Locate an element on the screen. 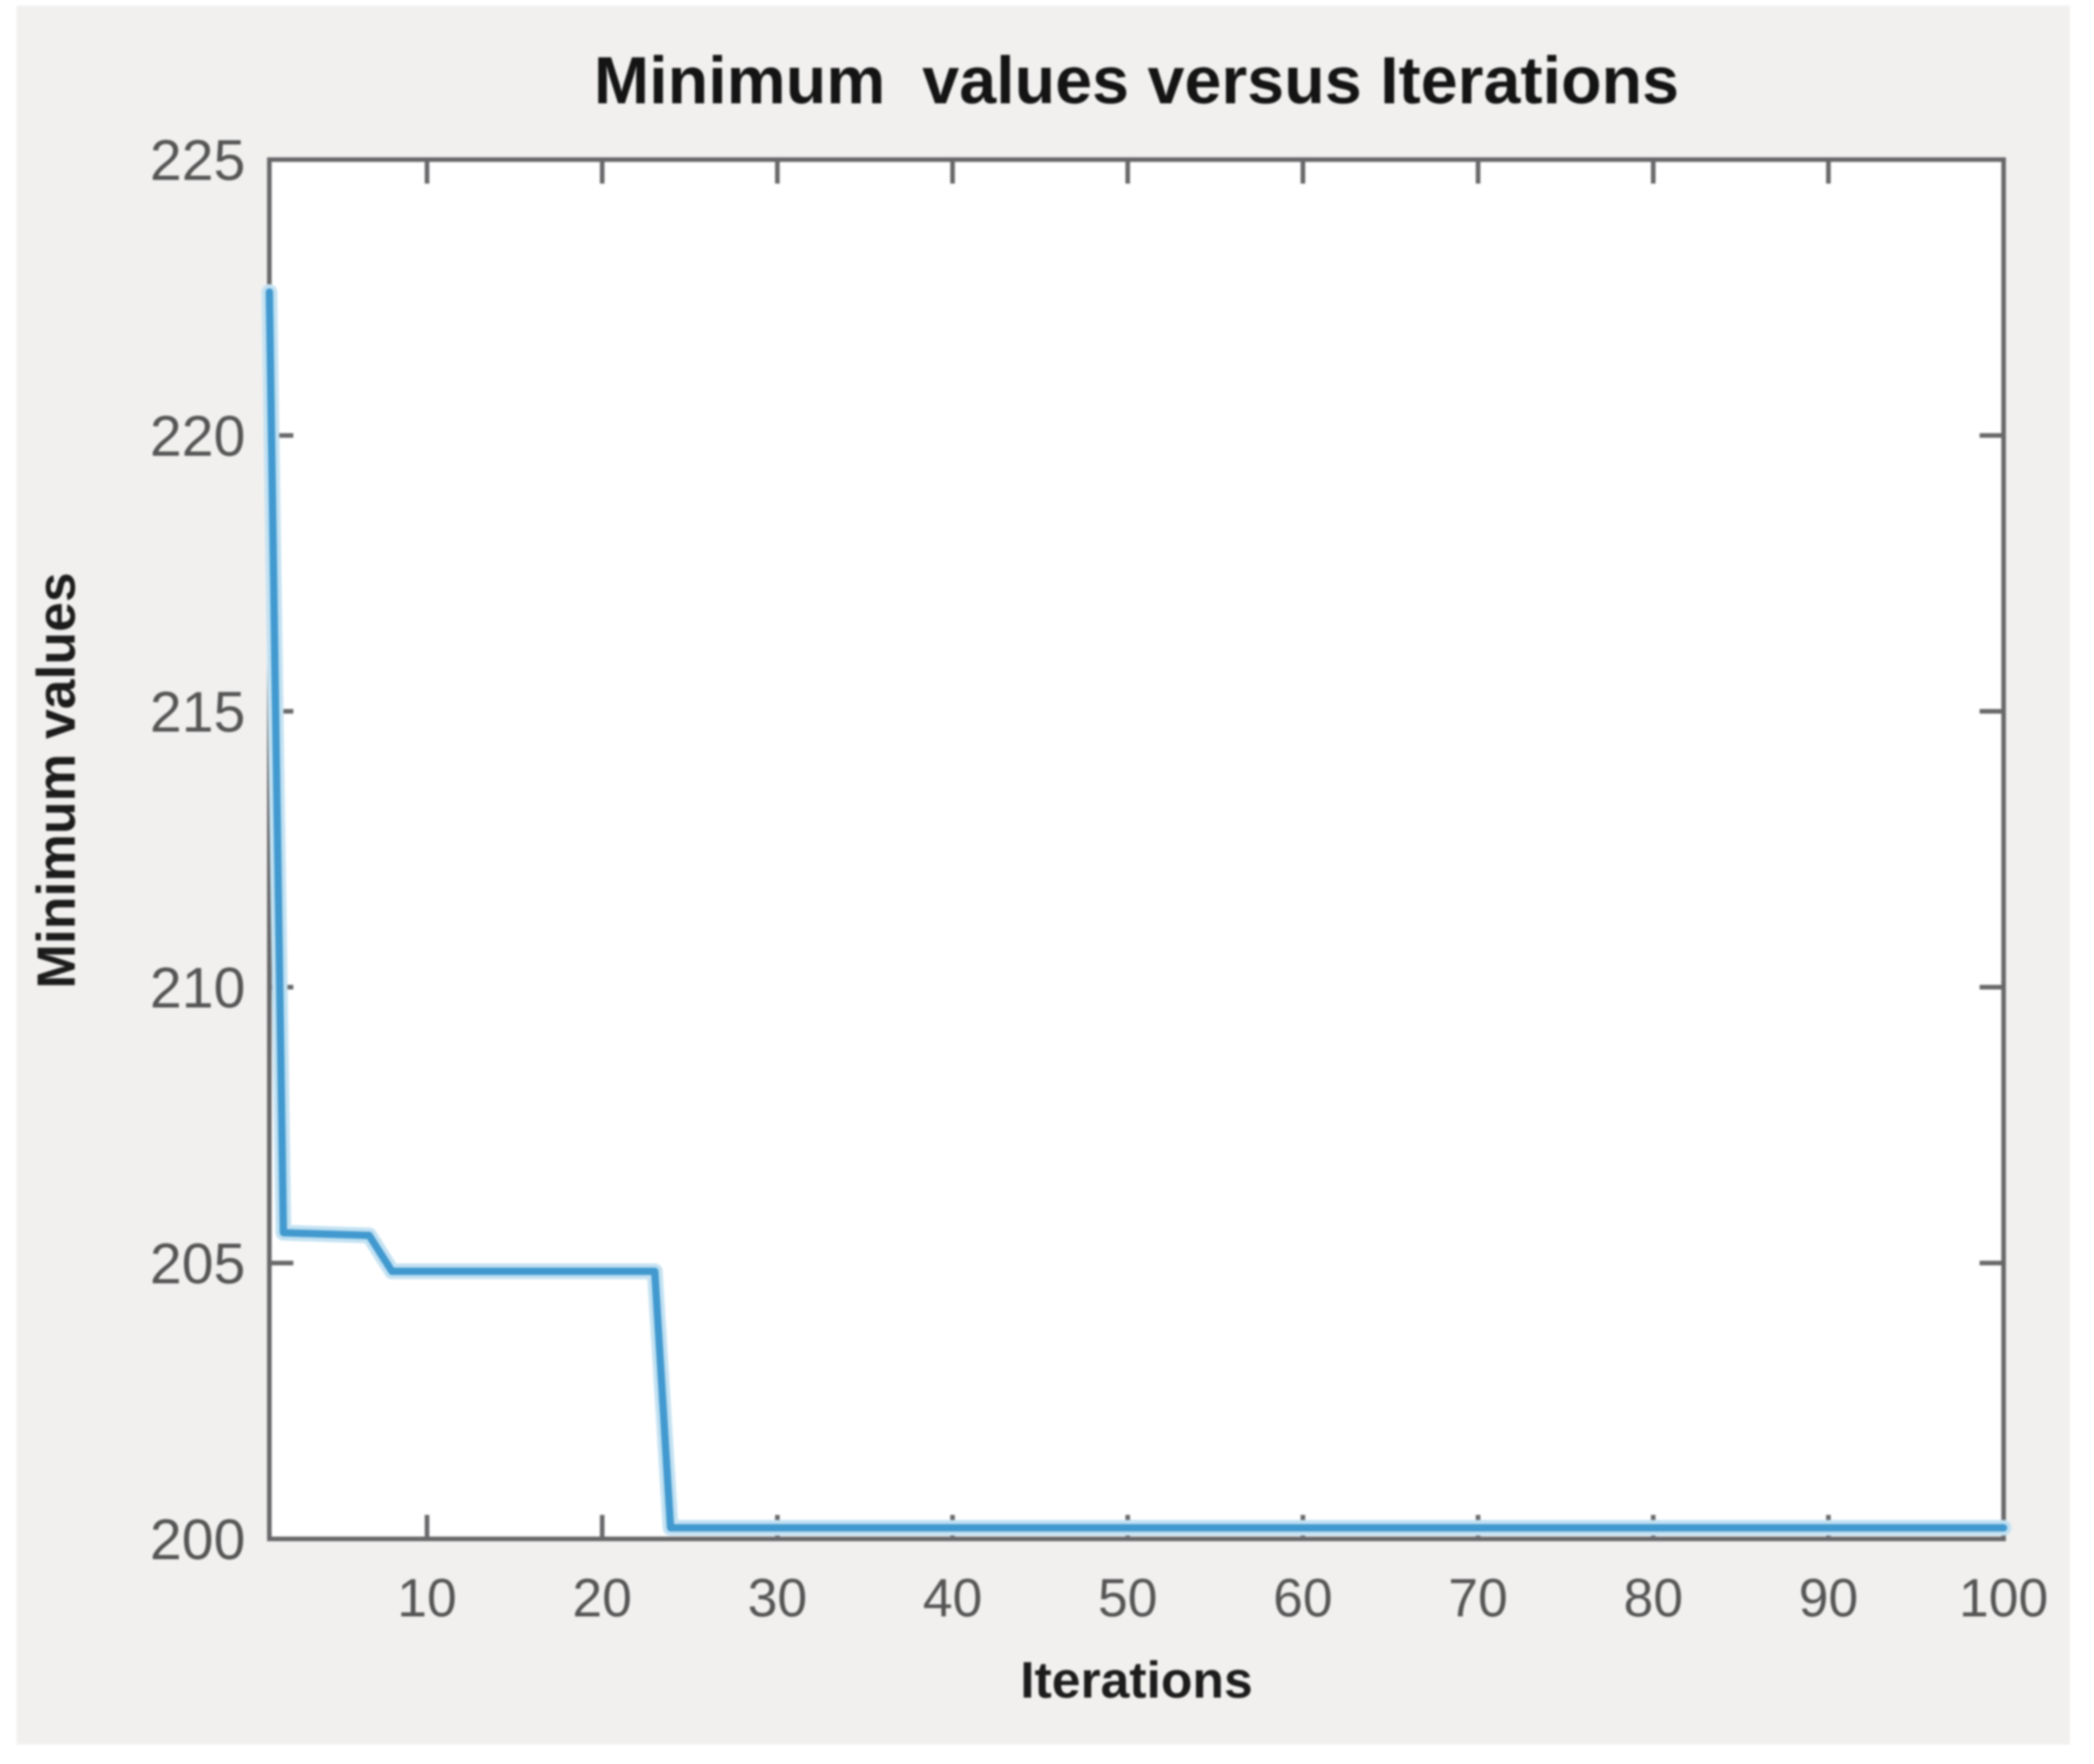 This screenshot has height=1764, width=2094. x-tick-label: 30 is located at coordinates (777, 1598).